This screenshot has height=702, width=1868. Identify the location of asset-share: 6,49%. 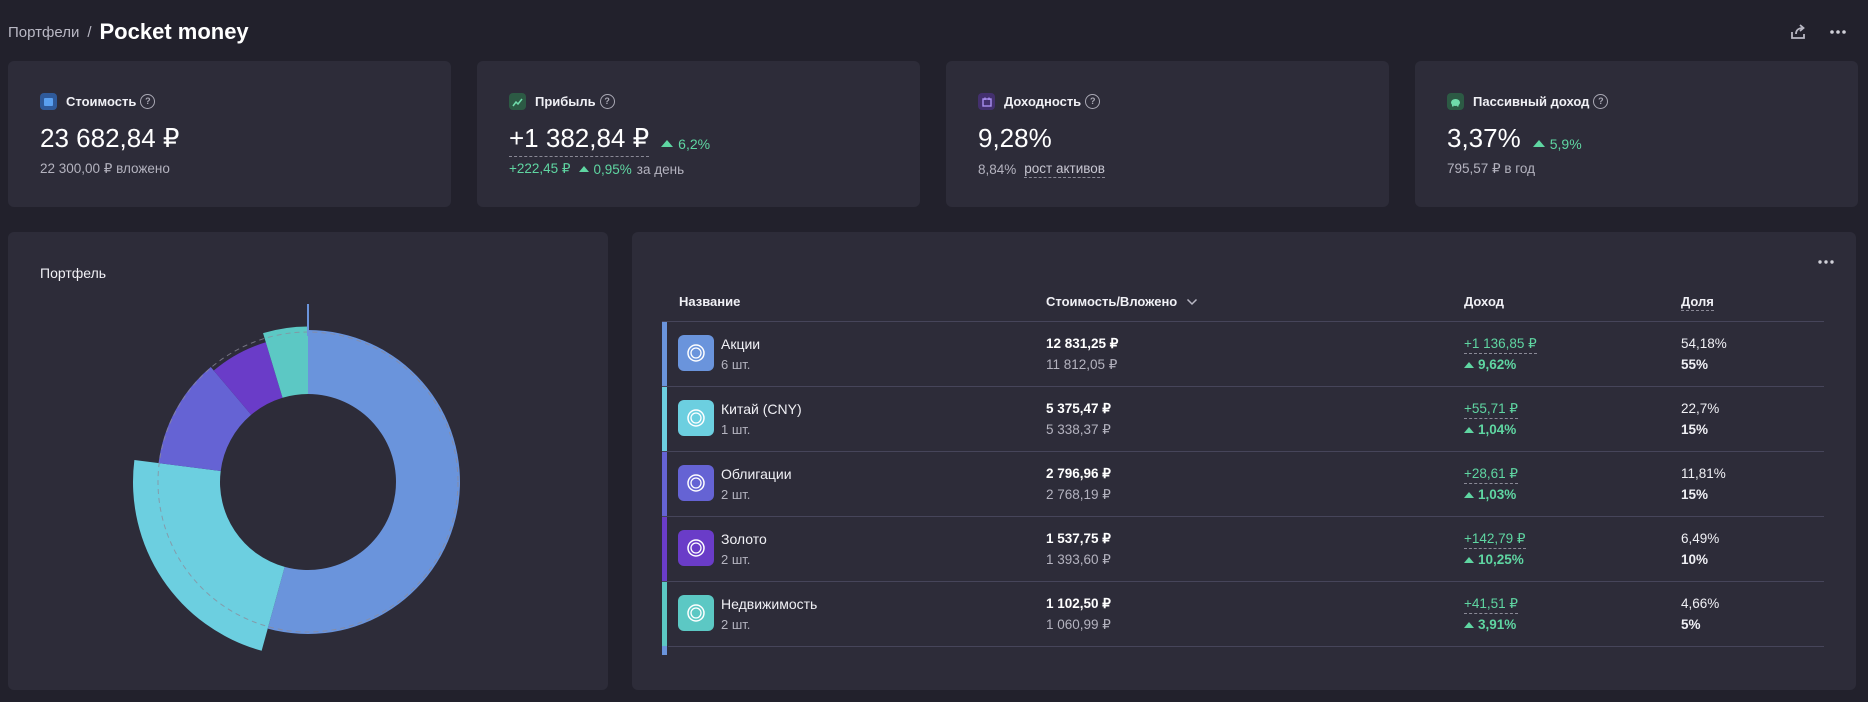
(1700, 538).